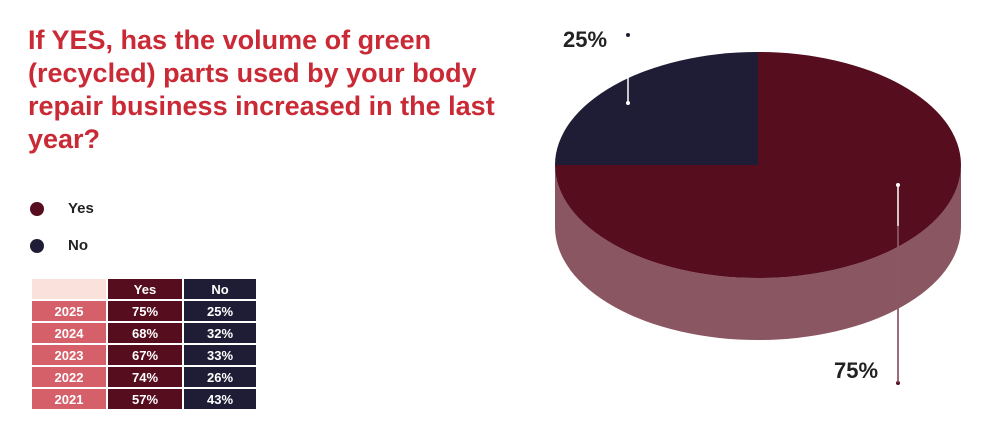  Describe the element at coordinates (69, 399) in the screenshot. I see `year-cell: 2021` at that location.